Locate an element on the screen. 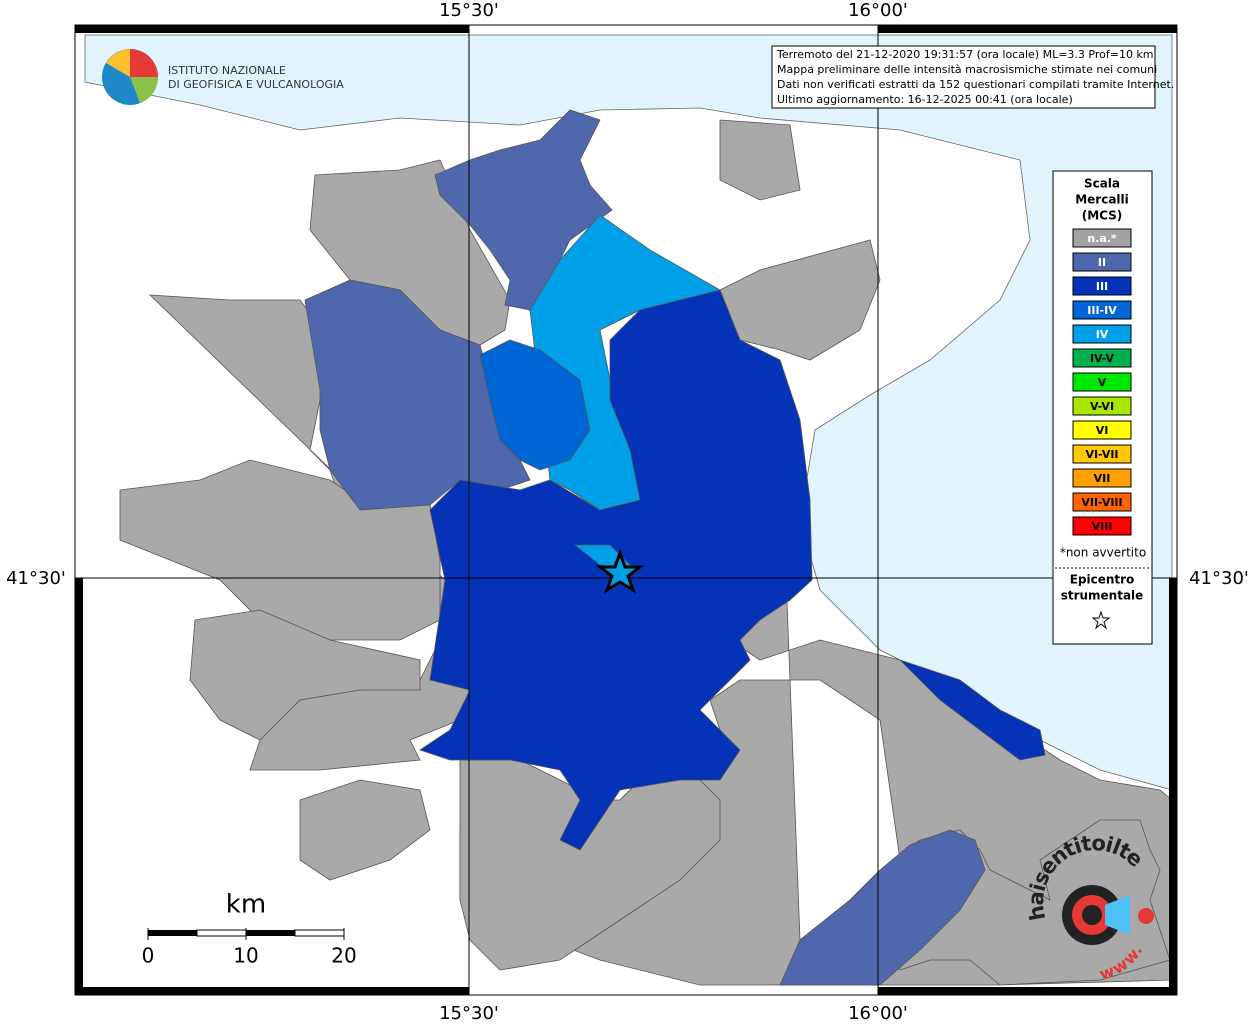  legend-title: Mercalli is located at coordinates (1102, 200).